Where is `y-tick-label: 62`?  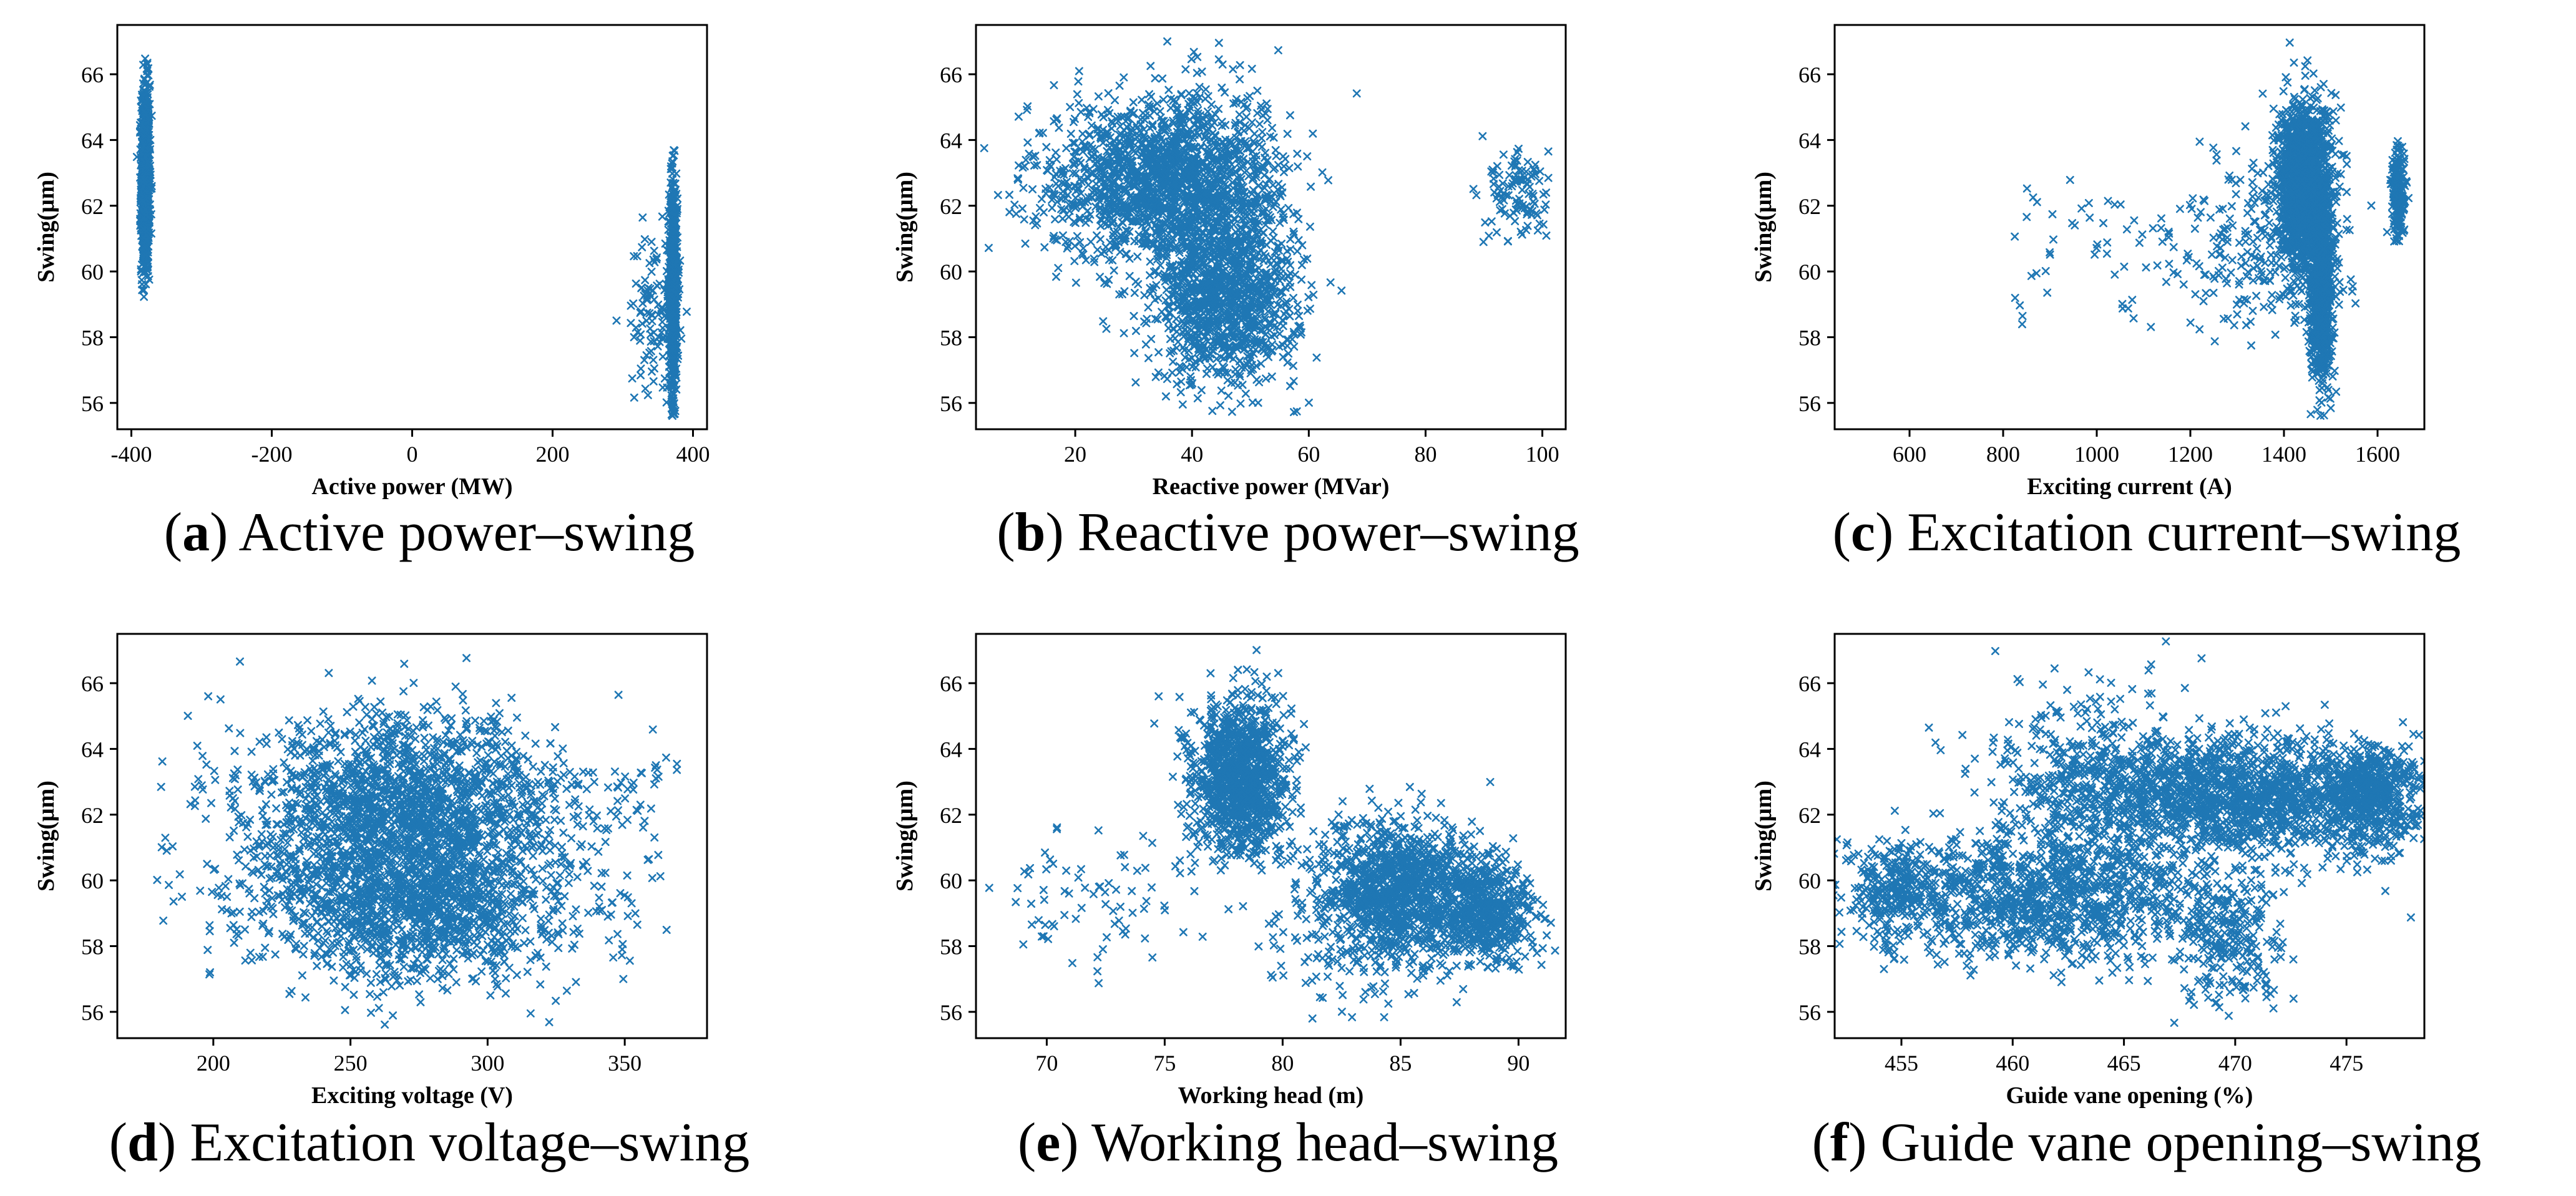 y-tick-label: 62 is located at coordinates (92, 206).